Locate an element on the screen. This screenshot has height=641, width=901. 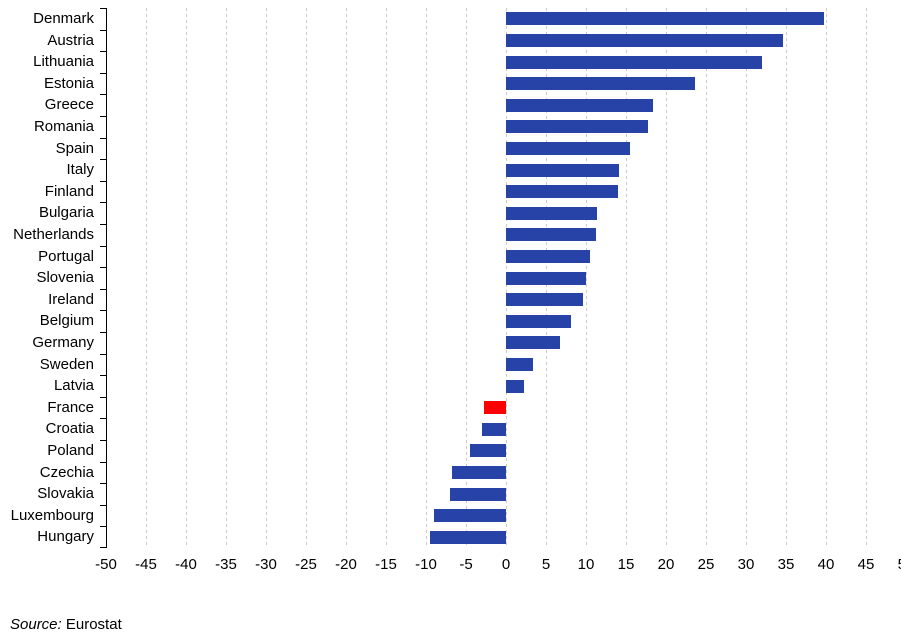
category-label-belgium: Belgium is located at coordinates (66, 321).